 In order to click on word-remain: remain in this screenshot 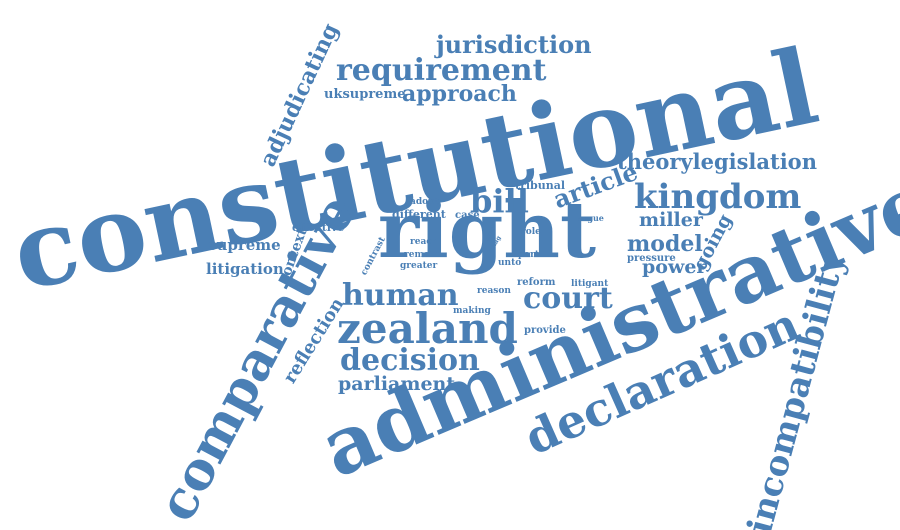, I will do `click(422, 255)`.